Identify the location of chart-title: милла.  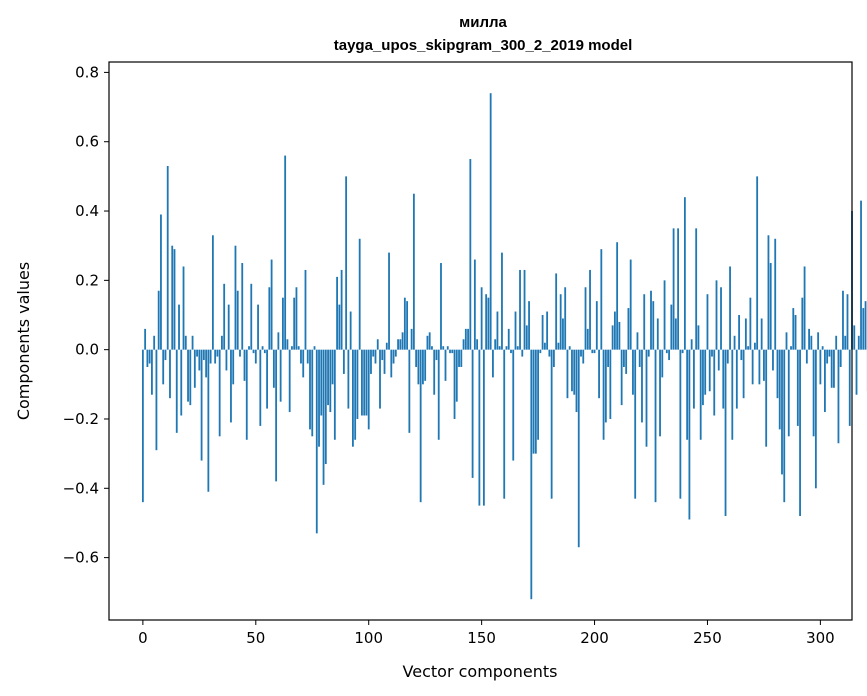
(483, 22).